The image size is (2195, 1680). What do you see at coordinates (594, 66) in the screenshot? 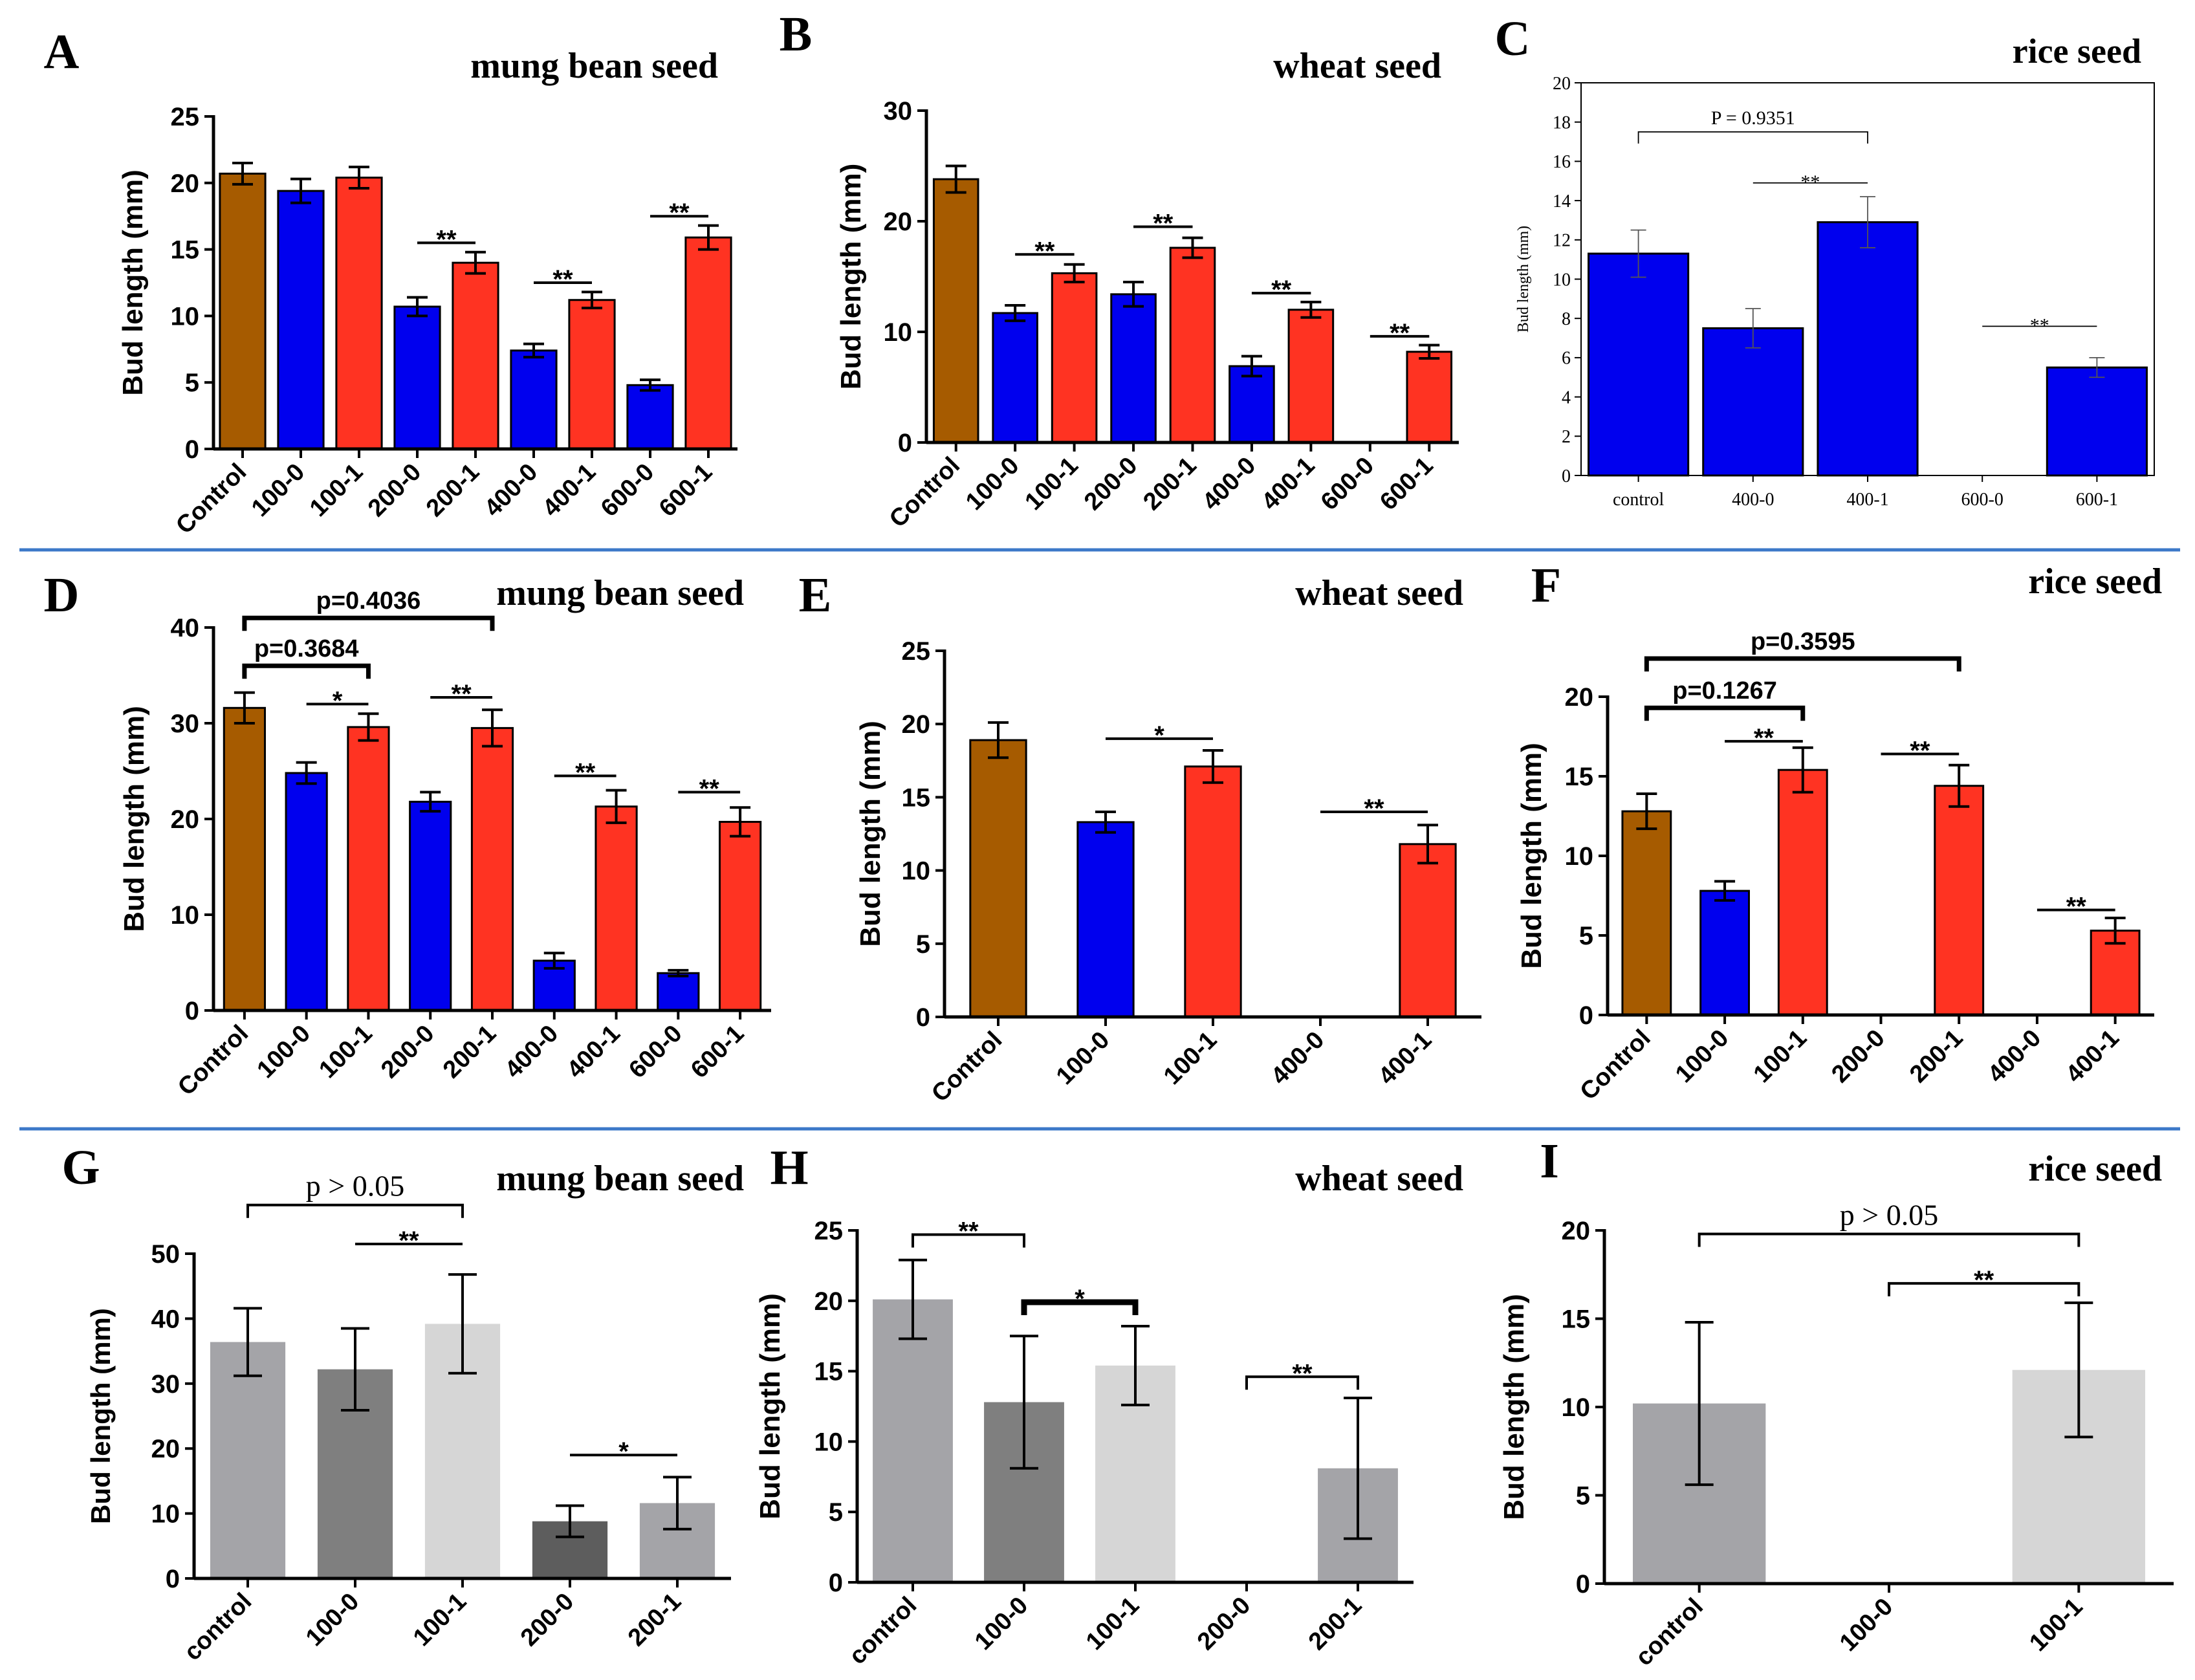
I see `chart-title: mung bean seed` at bounding box center [594, 66].